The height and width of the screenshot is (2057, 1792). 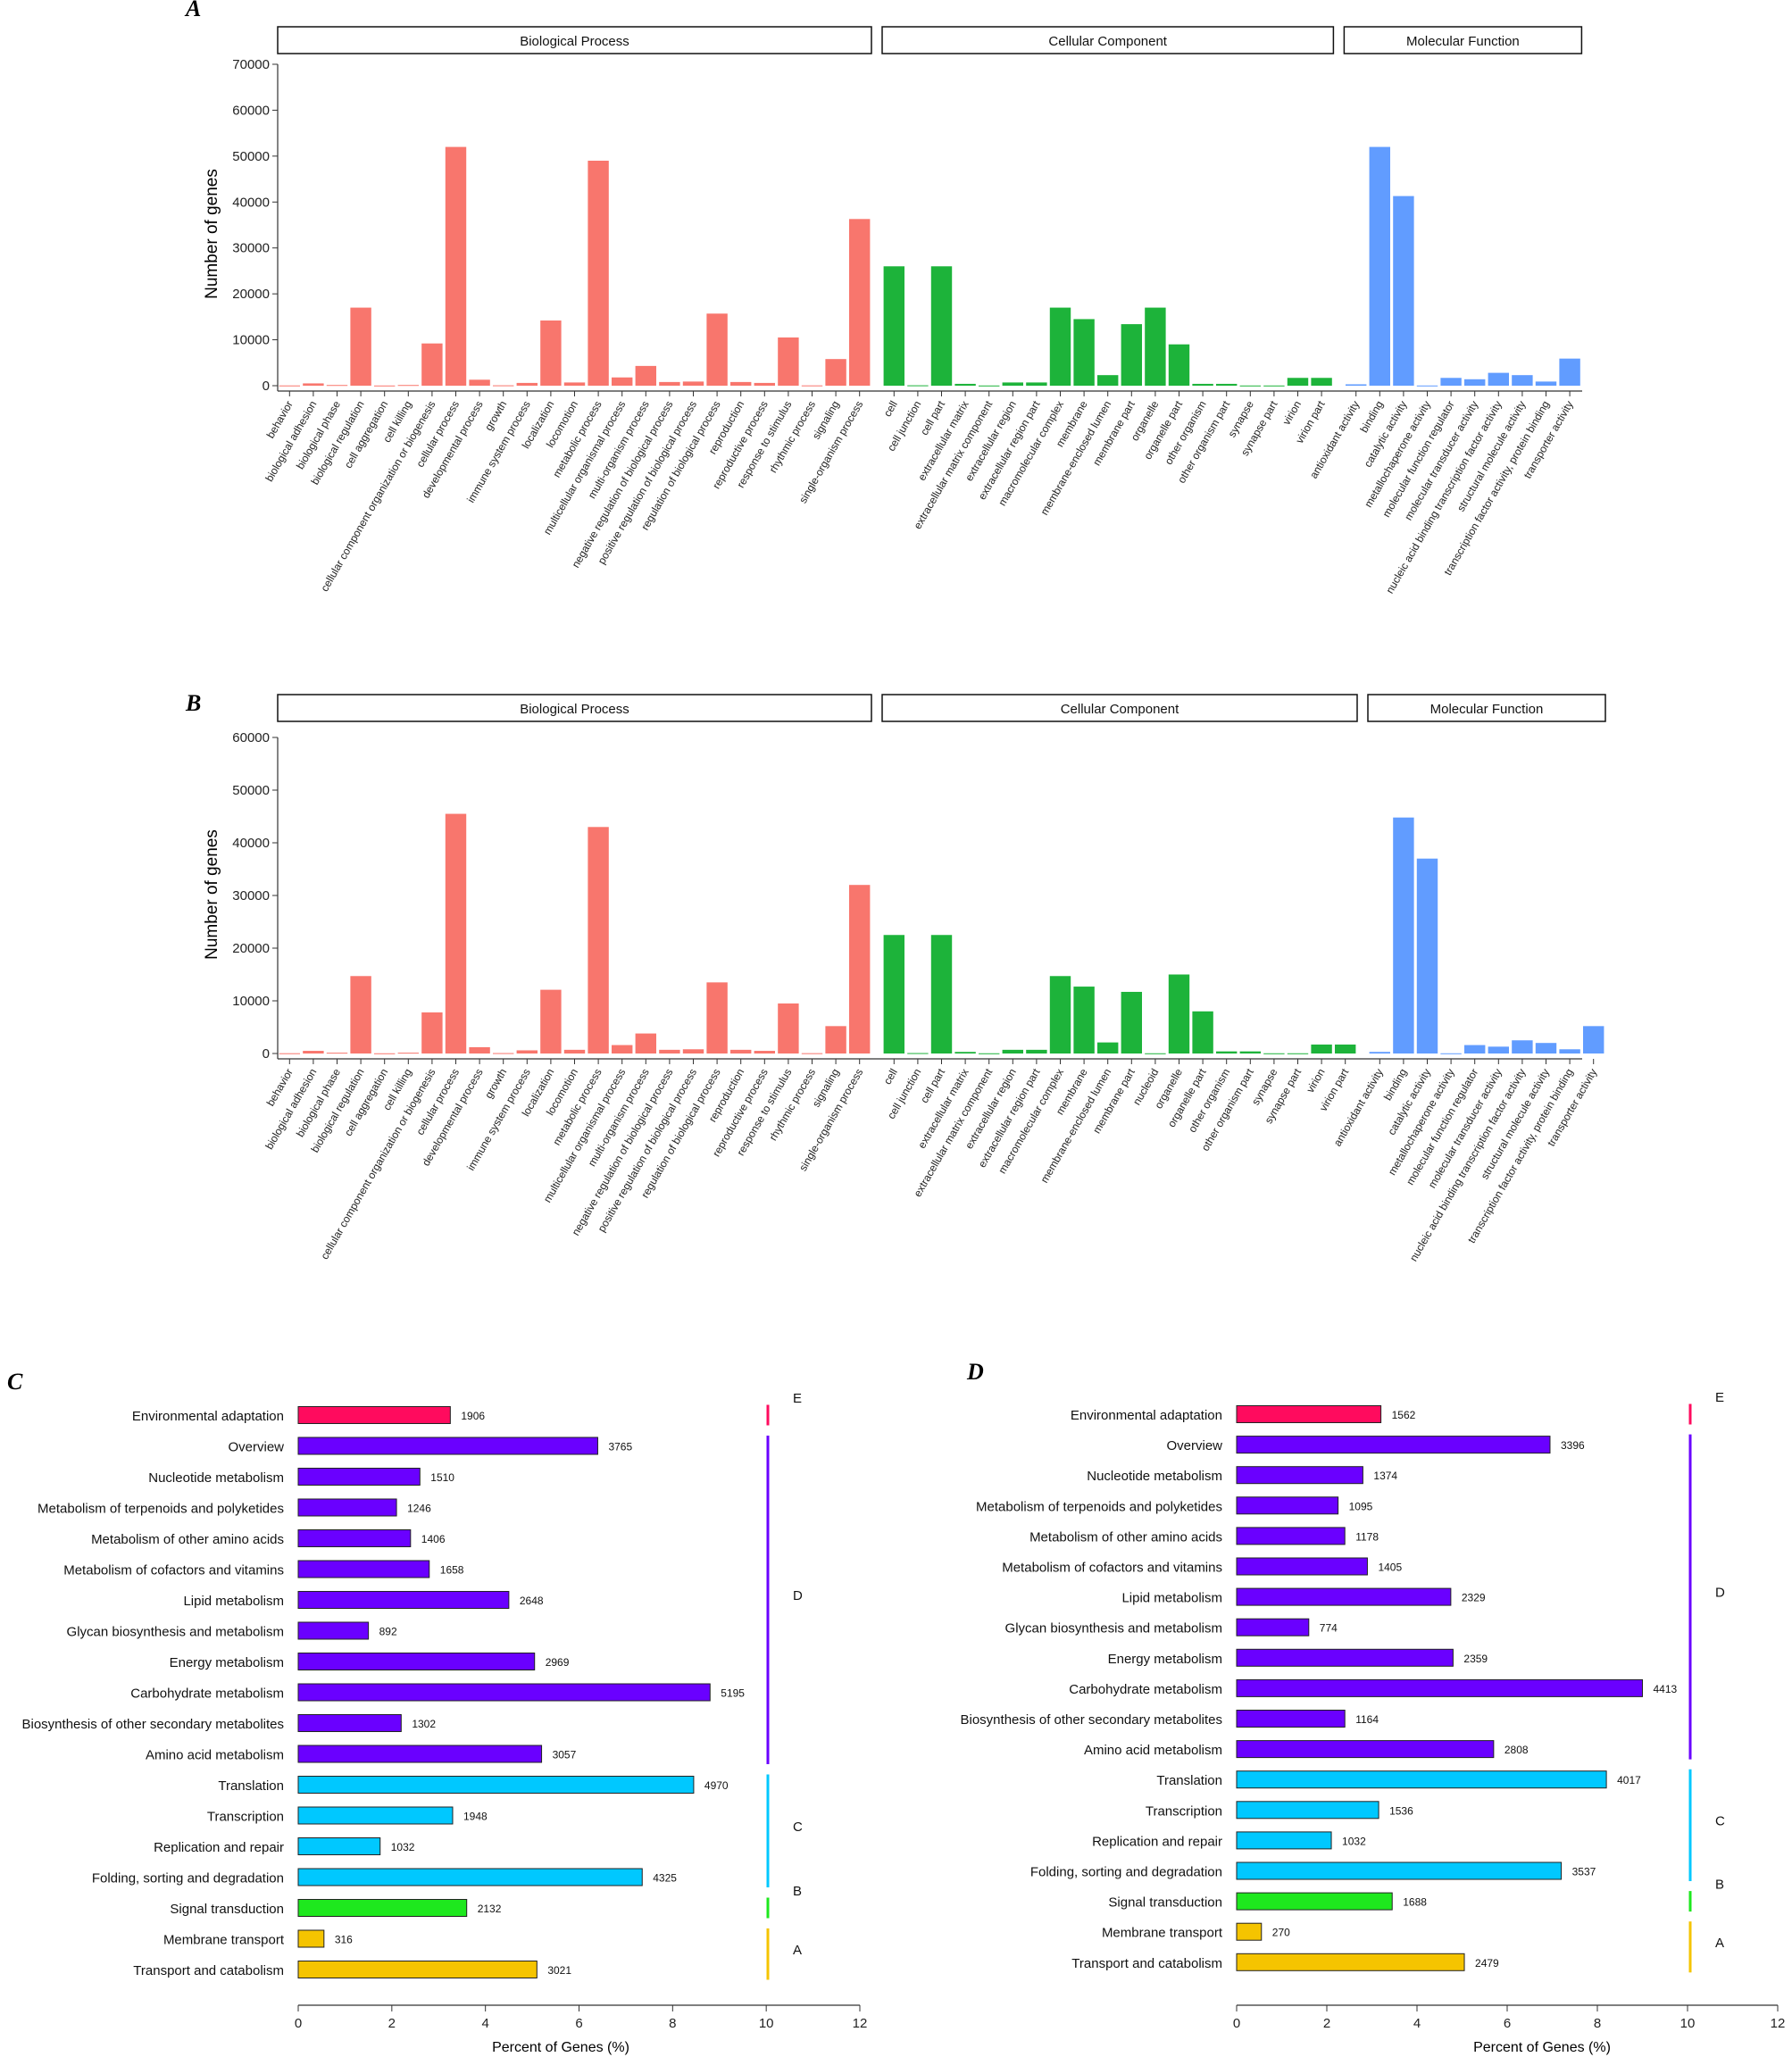 I want to click on bar-developmental-process, so click(x=479, y=1049).